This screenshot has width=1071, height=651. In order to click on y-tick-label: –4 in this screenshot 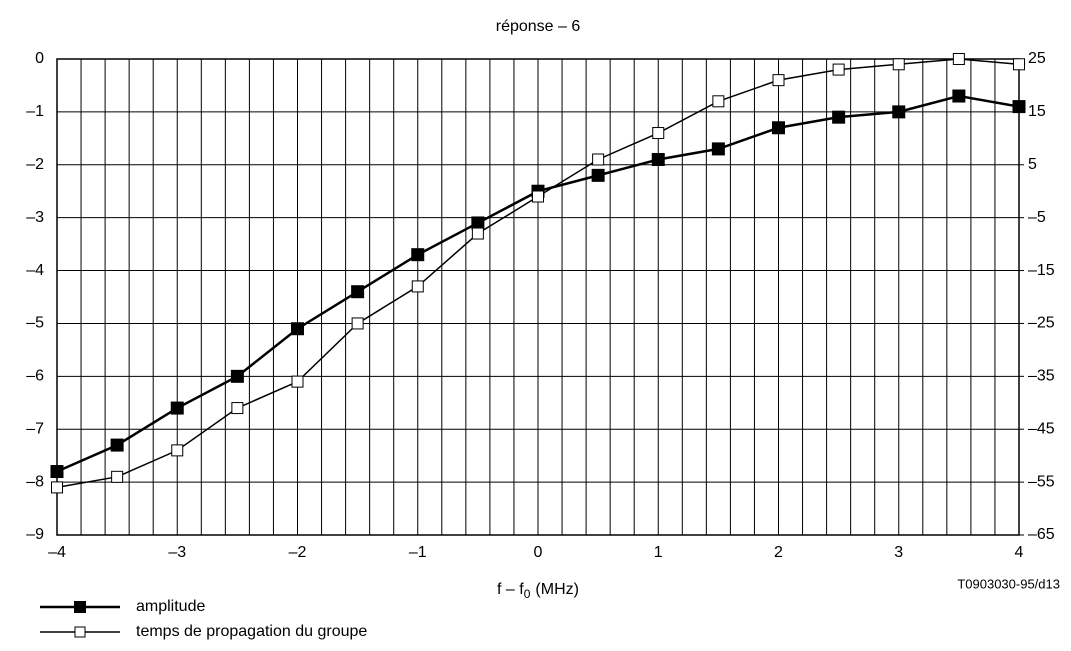, I will do `click(35, 270)`.